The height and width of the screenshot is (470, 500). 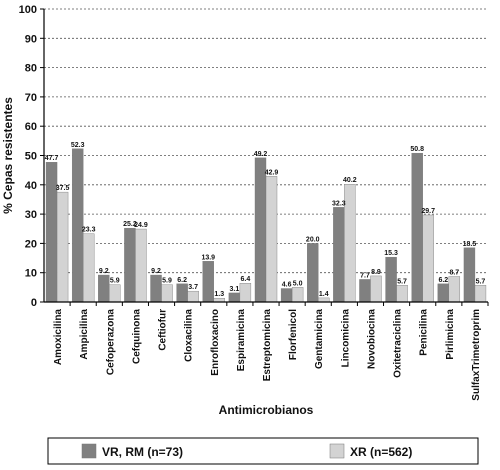 I want to click on x-category-label: Gentamicina, so click(x=319, y=339).